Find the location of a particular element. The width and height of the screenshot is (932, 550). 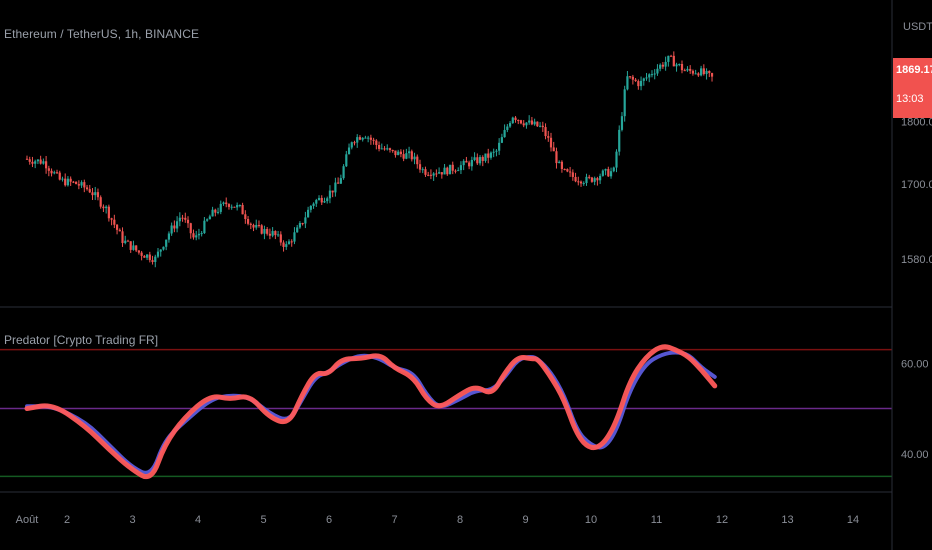

time-tick-label: 10 is located at coordinates (591, 520).